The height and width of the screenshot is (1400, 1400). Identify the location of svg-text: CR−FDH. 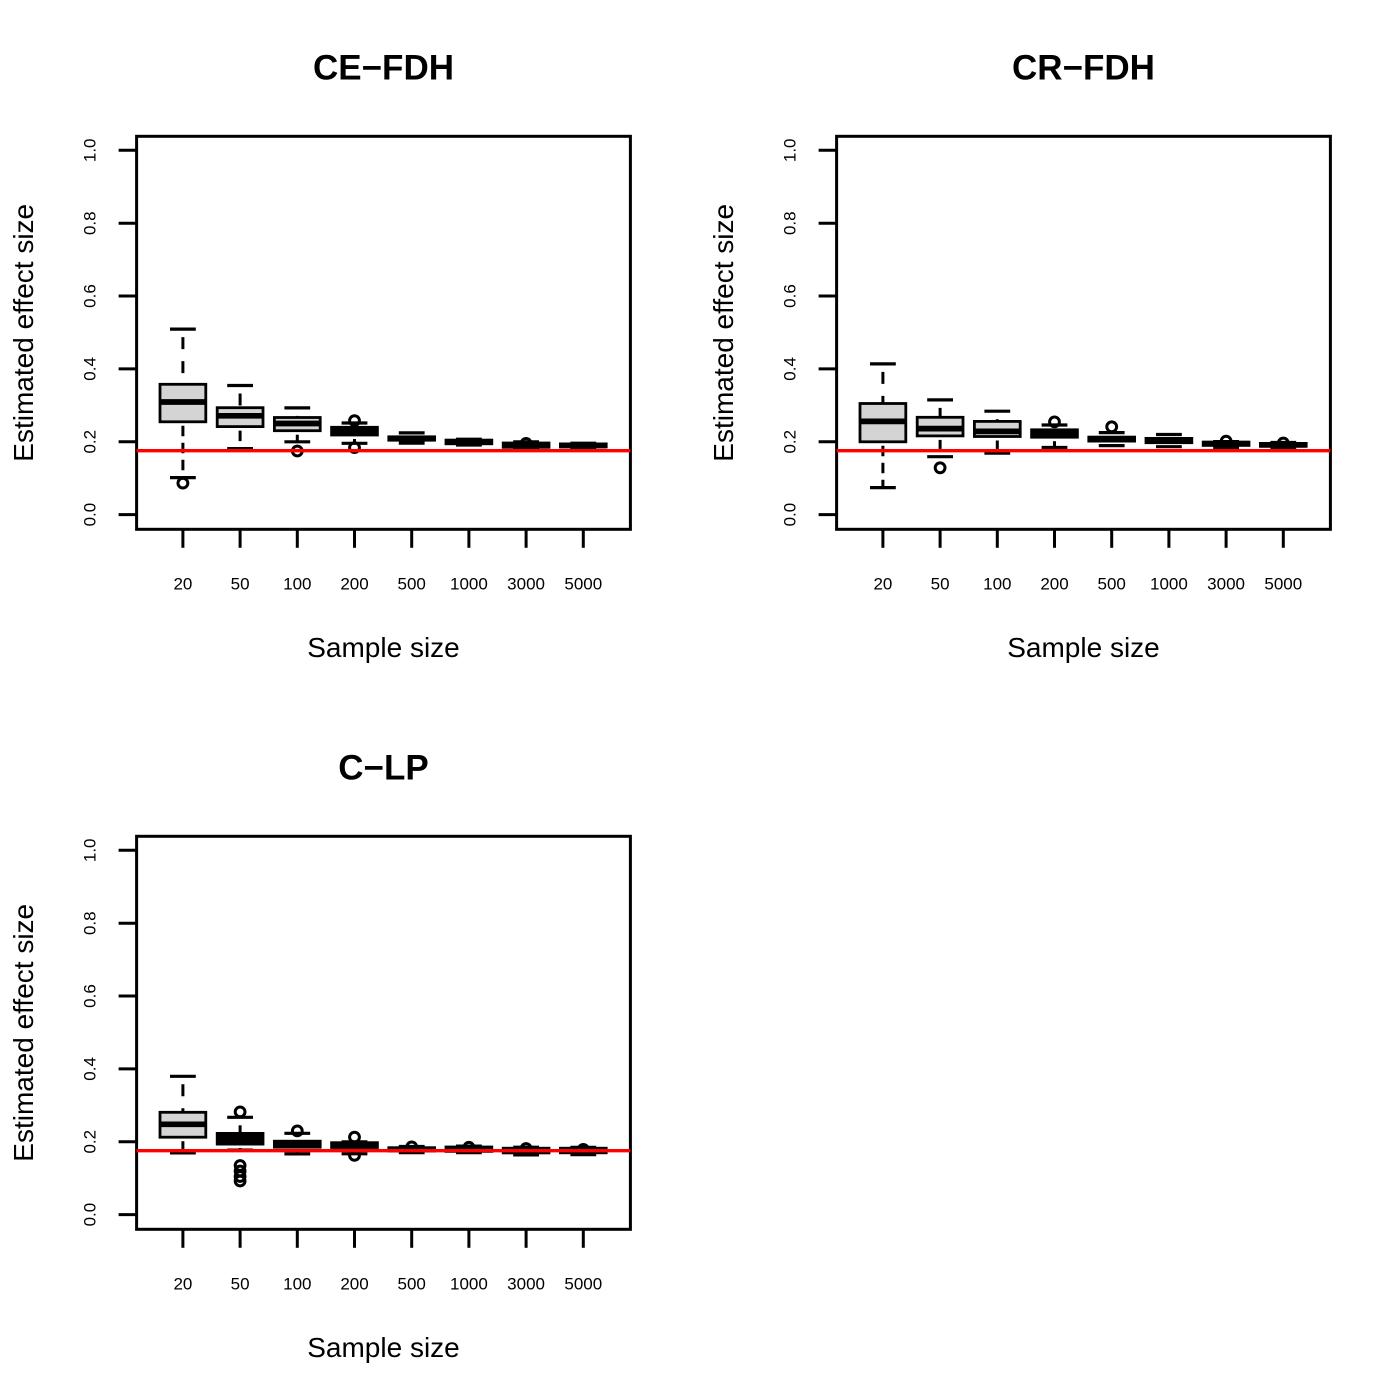
(1083, 68).